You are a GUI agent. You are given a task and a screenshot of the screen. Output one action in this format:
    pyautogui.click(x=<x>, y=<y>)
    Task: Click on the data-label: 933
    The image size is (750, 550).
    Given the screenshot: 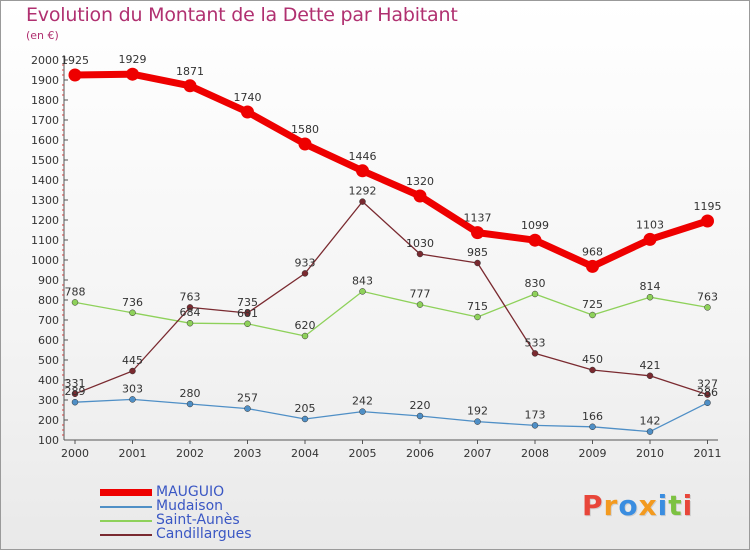 What is the action you would take?
    pyautogui.click(x=305, y=262)
    